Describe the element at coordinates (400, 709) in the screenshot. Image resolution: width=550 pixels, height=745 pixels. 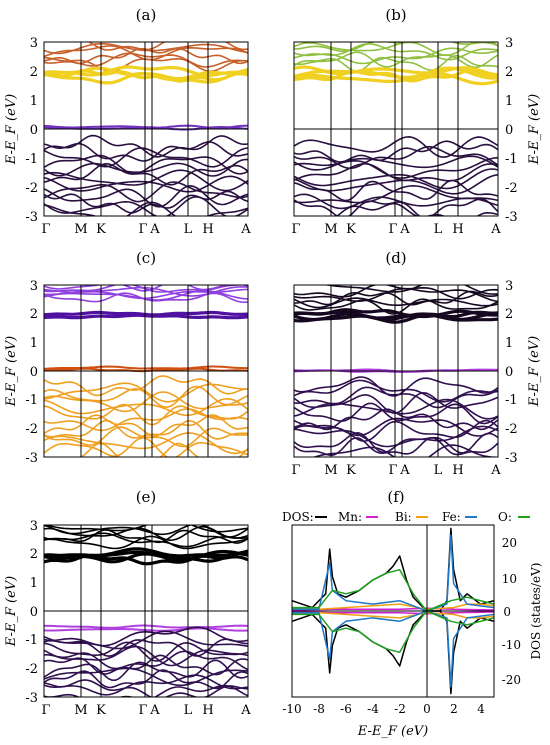
I see `xtick: -2` at that location.